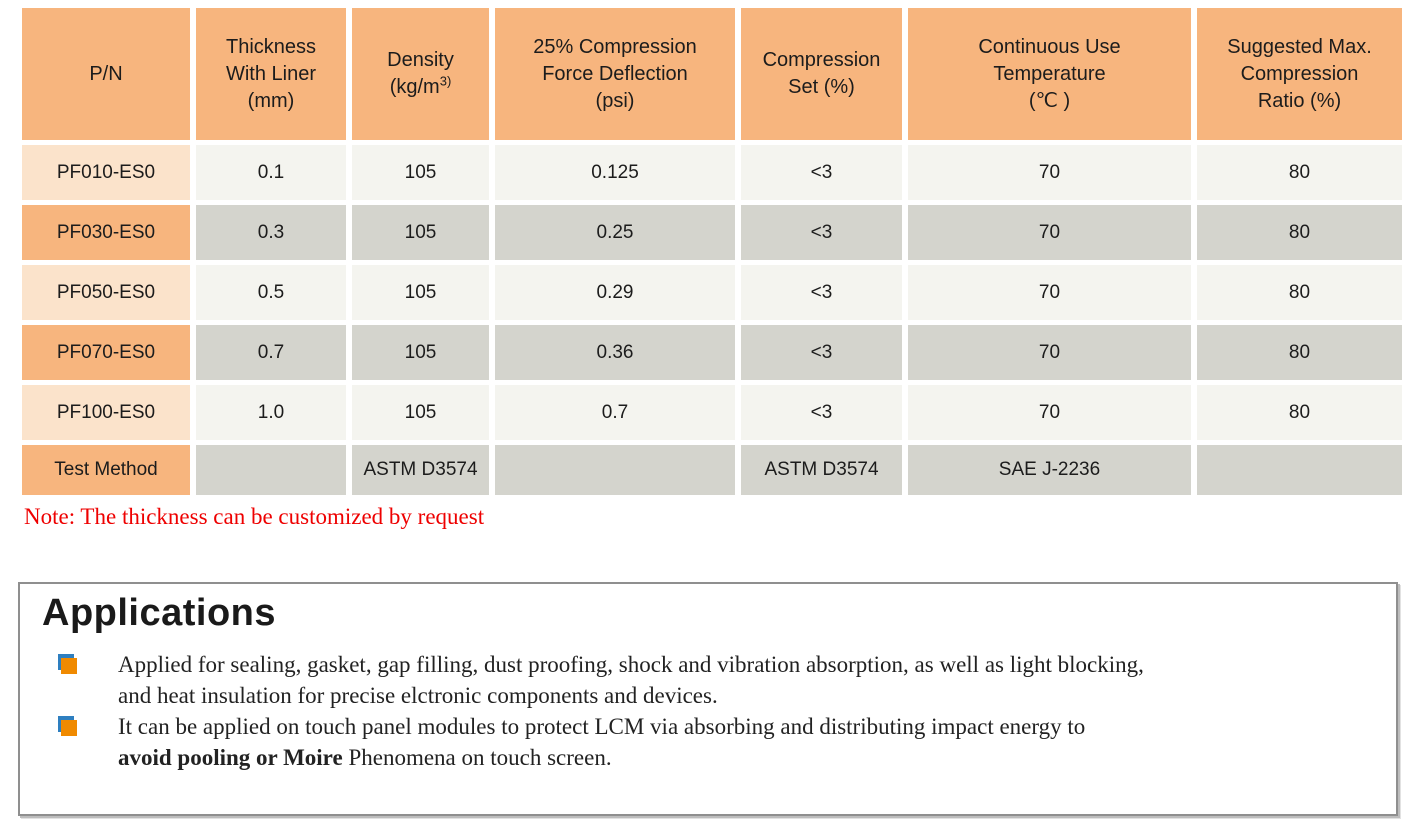 The height and width of the screenshot is (829, 1420). Describe the element at coordinates (271, 292) in the screenshot. I see `data-cell: 0.5` at that location.